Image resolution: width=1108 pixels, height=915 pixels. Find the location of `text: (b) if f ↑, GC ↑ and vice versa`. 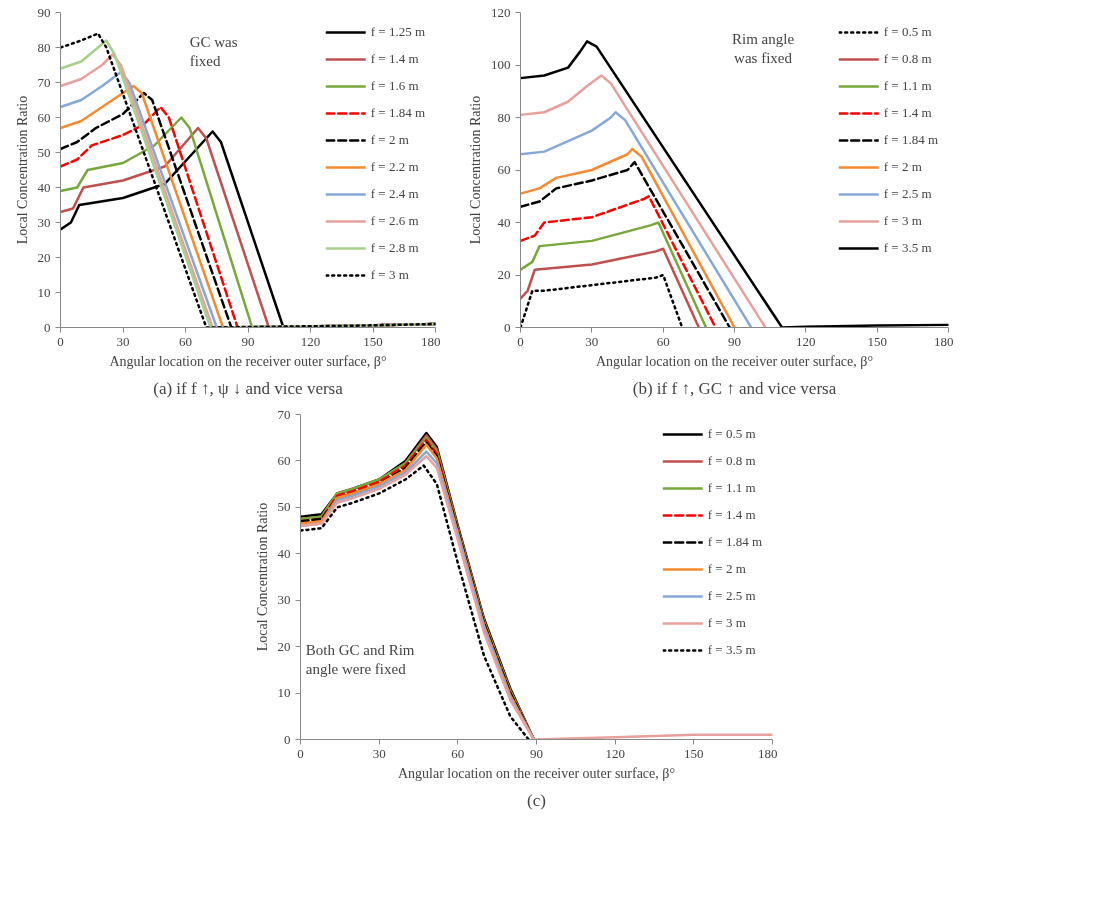

text: (b) if f ↑, GC ↑ and vice versa is located at coordinates (734, 388).